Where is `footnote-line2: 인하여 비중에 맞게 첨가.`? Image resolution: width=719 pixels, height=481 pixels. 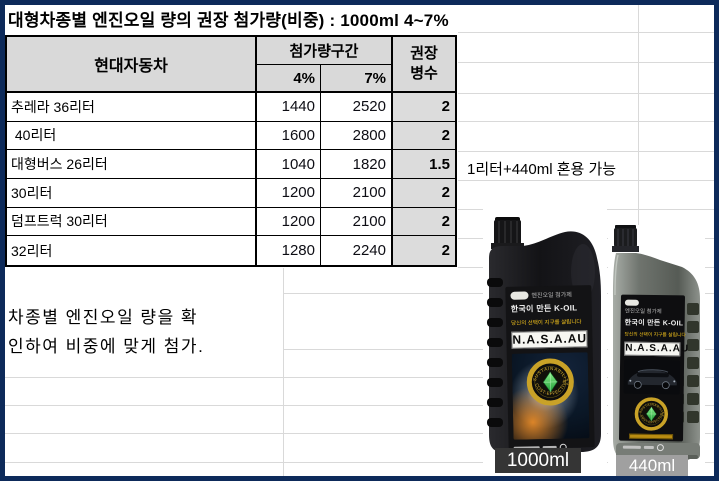 footnote-line2: 인하여 비중에 맞게 첨가. is located at coordinates (106, 346).